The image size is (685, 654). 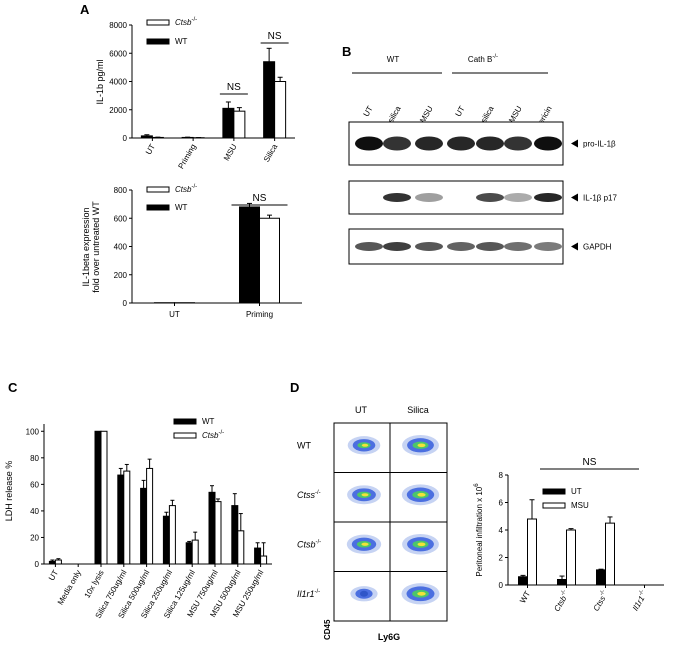 What do you see at coordinates (96, 247) in the screenshot?
I see `y-axis-label: fold over untreated WT` at bounding box center [96, 247].